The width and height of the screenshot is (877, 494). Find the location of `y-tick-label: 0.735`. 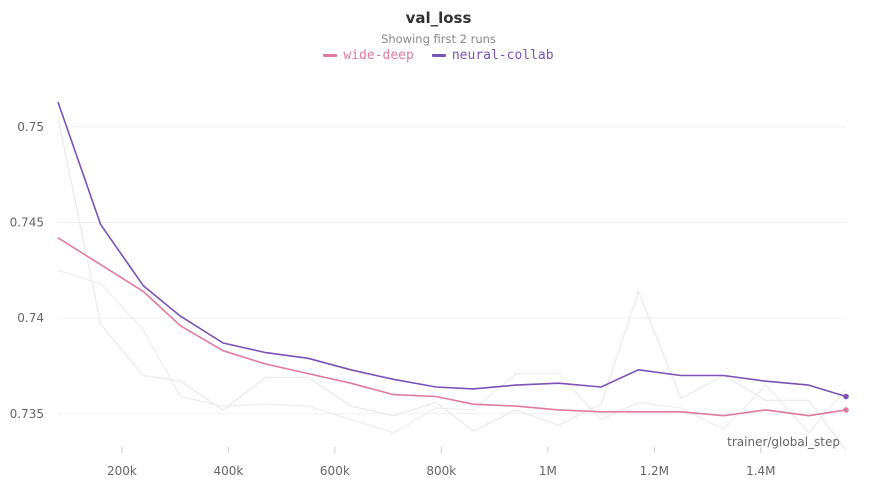

y-tick-label: 0.735 is located at coordinates (27, 414).